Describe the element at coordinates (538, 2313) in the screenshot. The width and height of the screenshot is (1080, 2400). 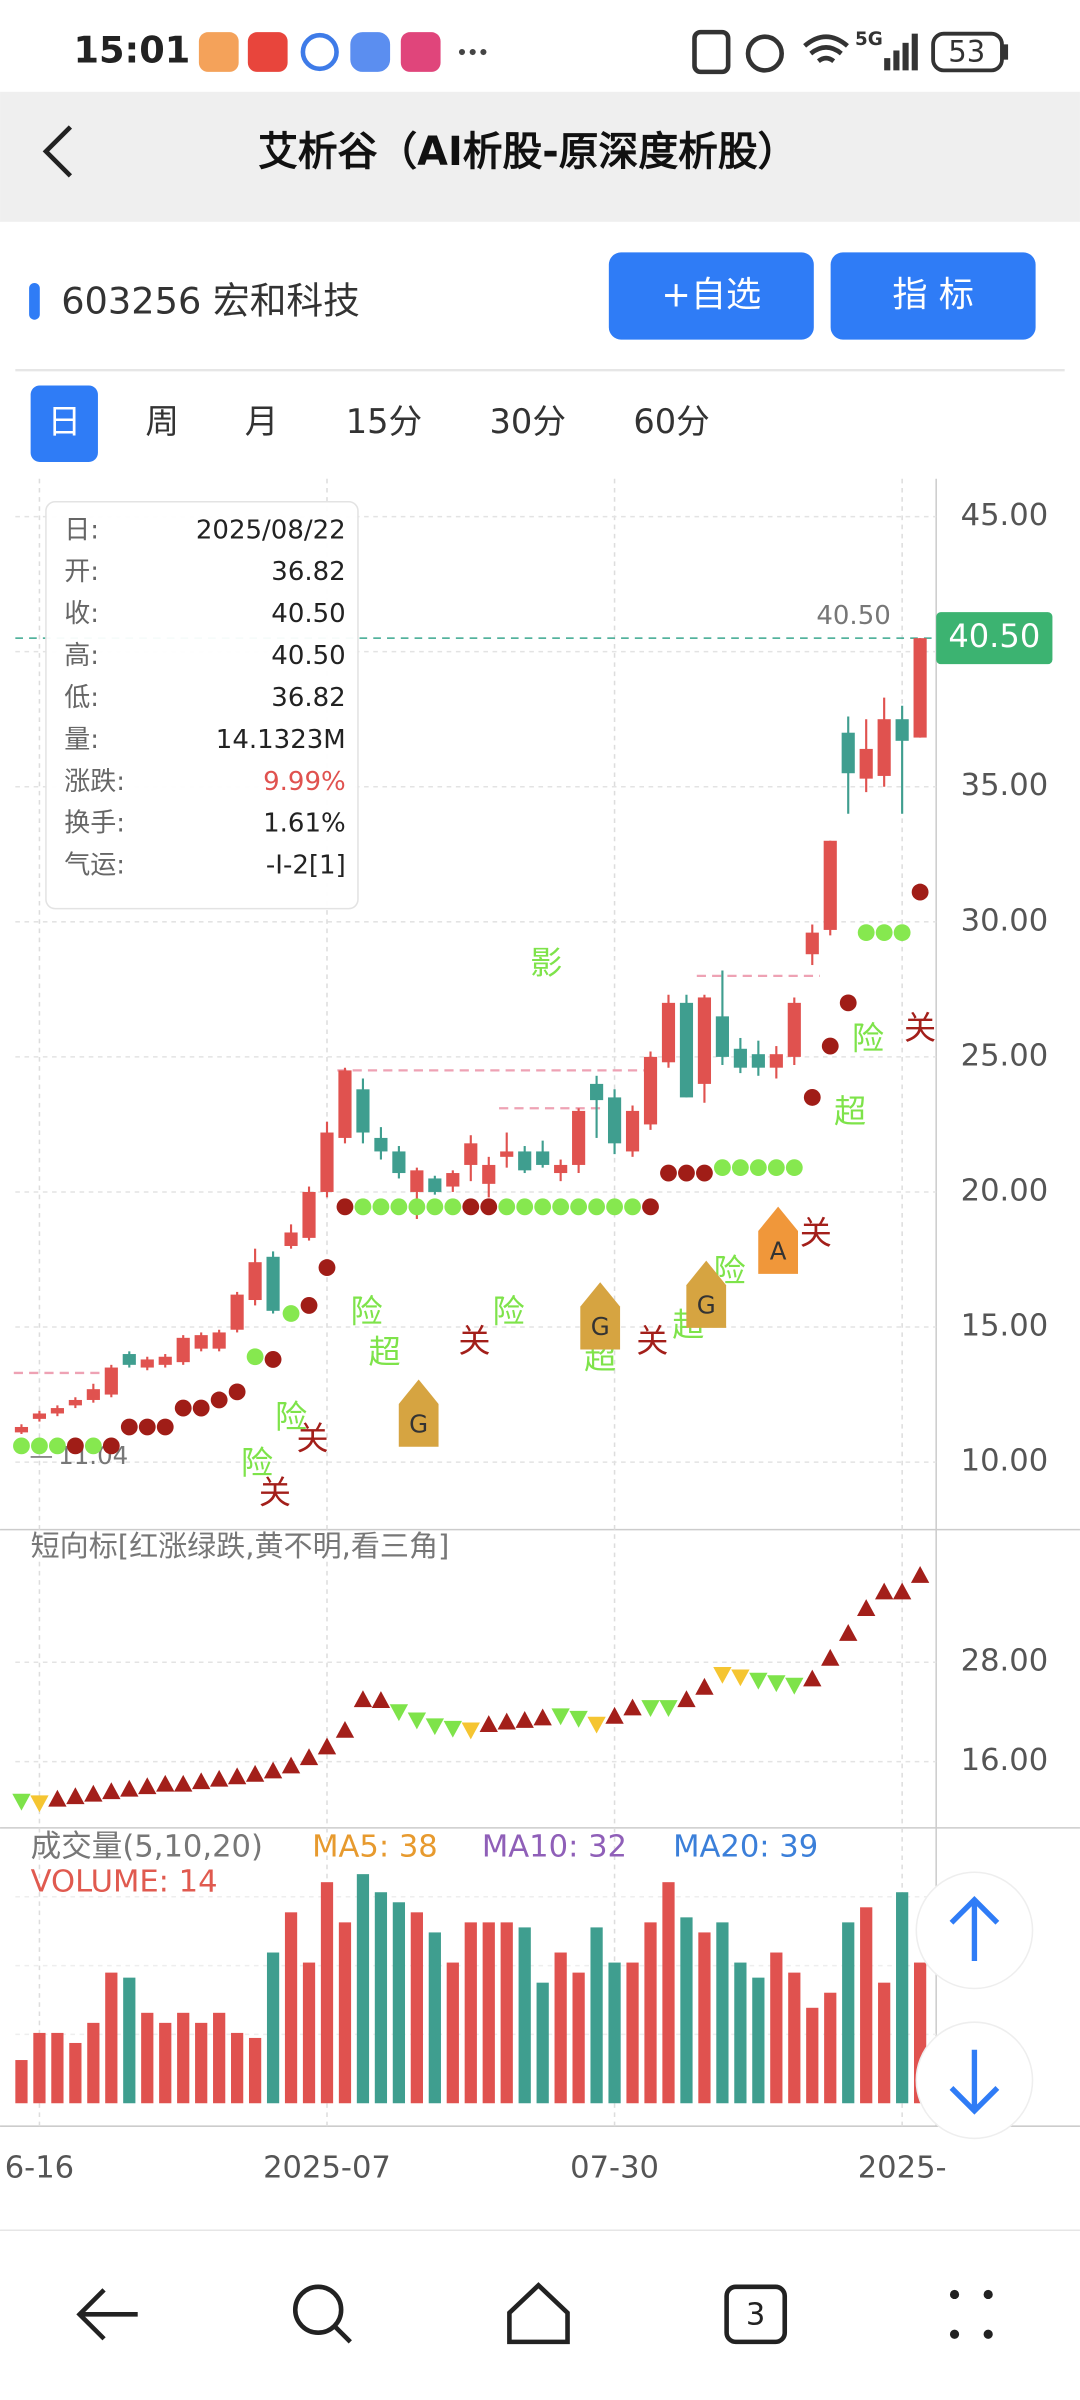
I see `nav-home` at that location.